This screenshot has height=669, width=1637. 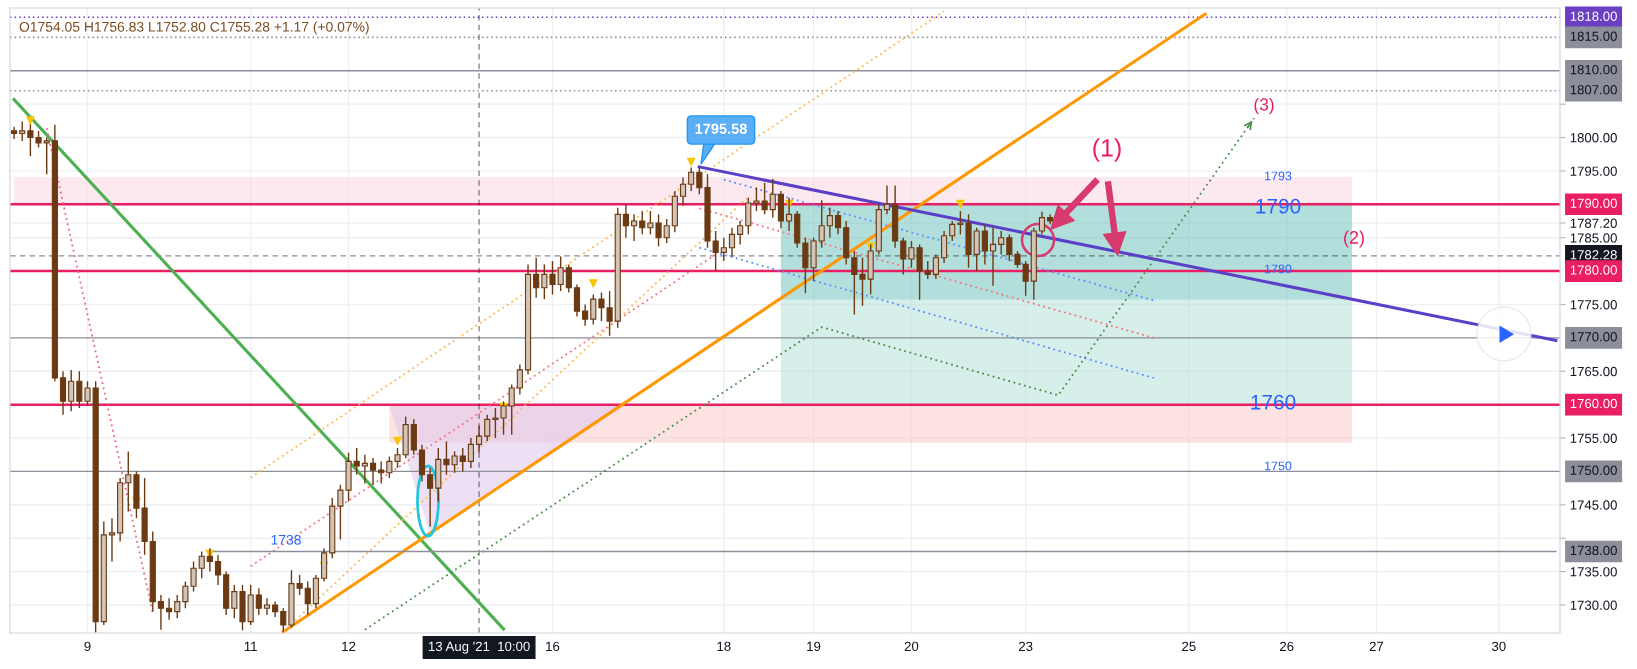 What do you see at coordinates (1278, 466) in the screenshot?
I see `annotation: 1750` at bounding box center [1278, 466].